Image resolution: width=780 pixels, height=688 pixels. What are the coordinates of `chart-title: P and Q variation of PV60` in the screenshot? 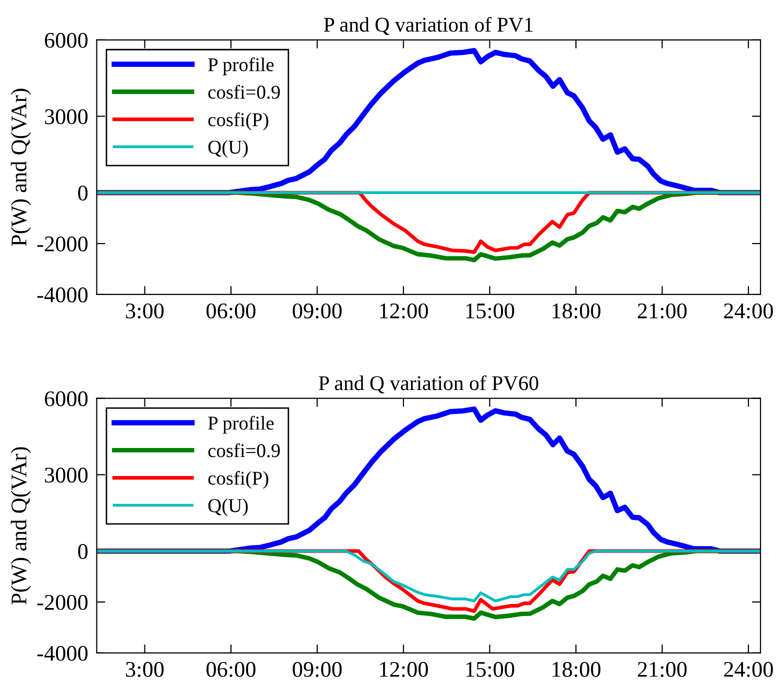 It's located at (428, 384).